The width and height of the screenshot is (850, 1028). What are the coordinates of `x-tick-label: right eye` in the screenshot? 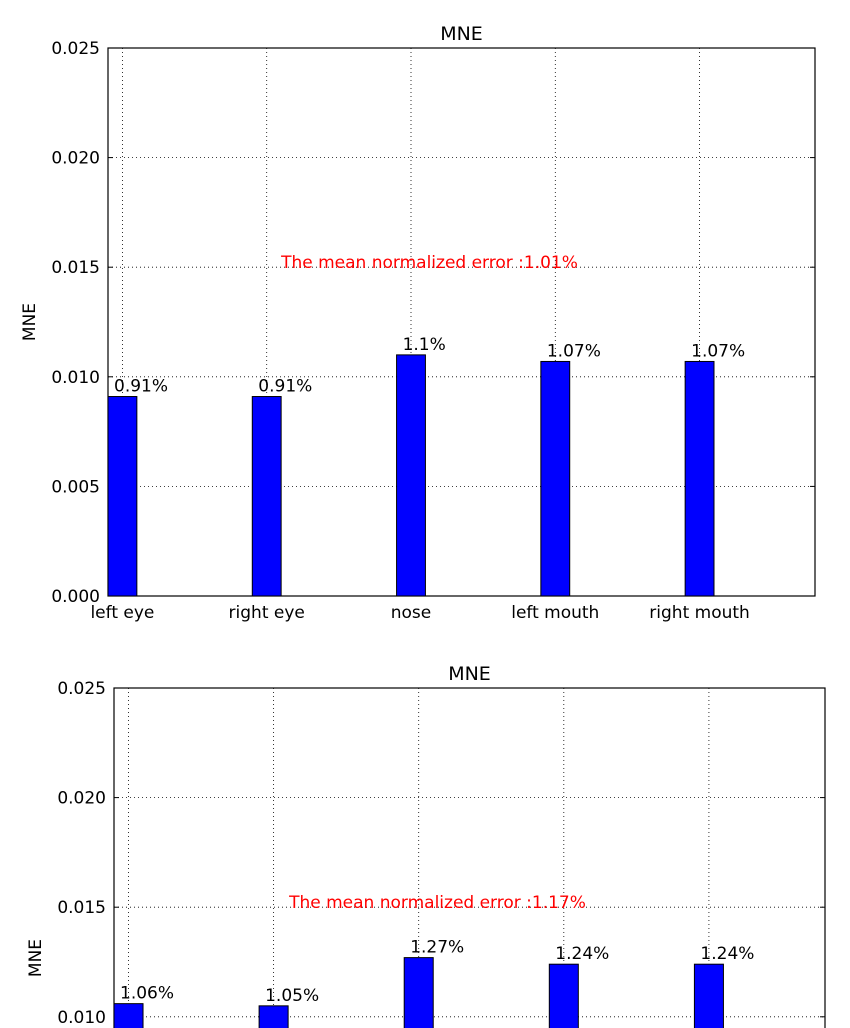 It's located at (267, 613).